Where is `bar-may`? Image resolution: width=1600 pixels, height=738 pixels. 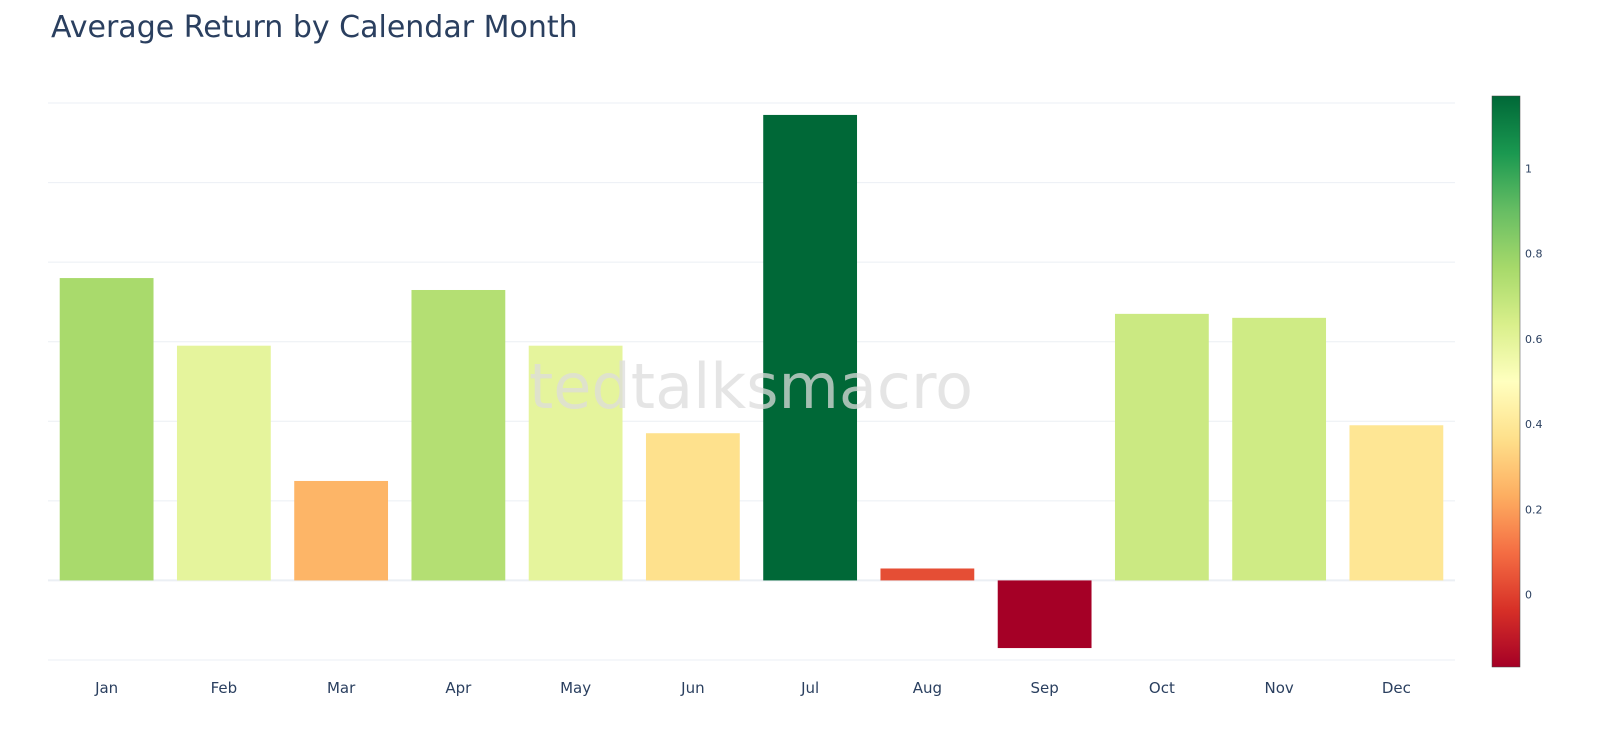 bar-may is located at coordinates (575, 463).